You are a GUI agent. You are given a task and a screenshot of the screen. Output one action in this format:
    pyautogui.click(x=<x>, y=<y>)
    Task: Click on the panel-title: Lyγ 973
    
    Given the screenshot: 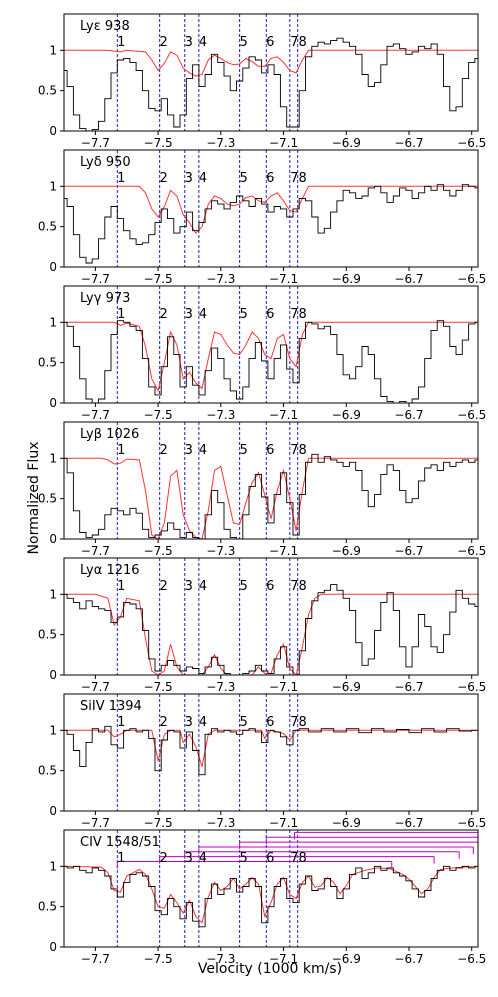 What is the action you would take?
    pyautogui.click(x=105, y=298)
    